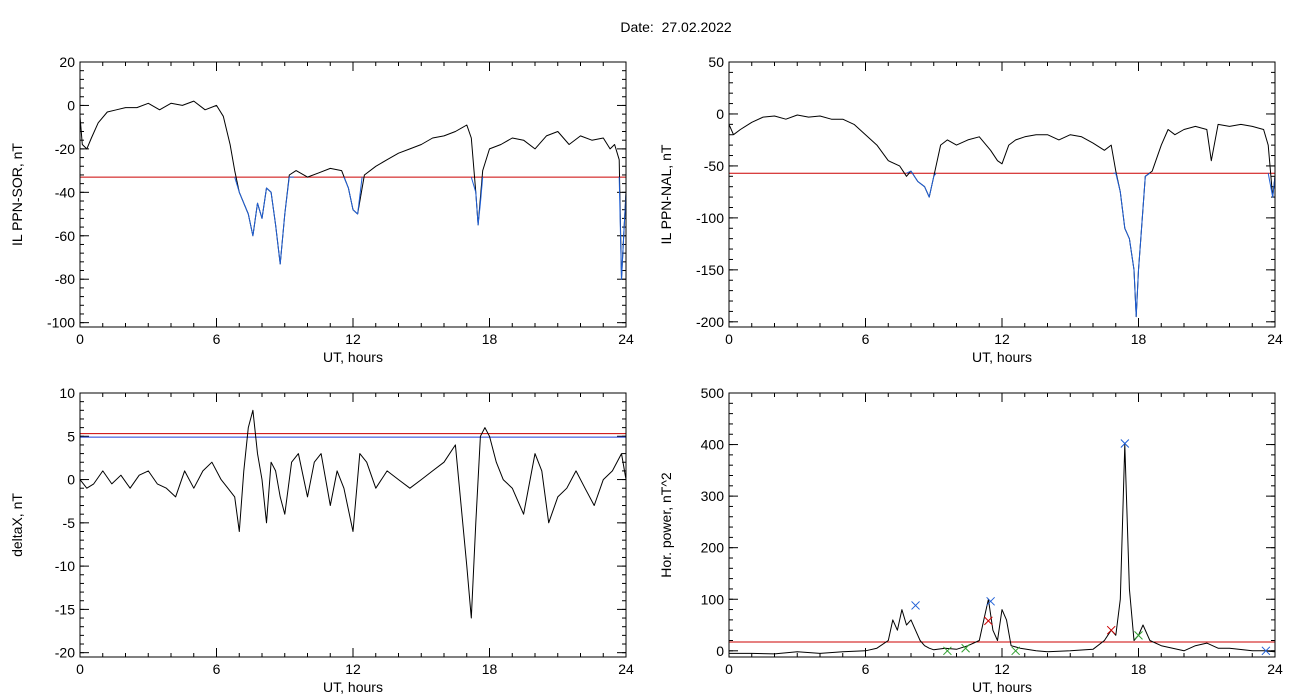  Describe the element at coordinates (710, 322) in the screenshot. I see `y-tick-label: -200` at that location.